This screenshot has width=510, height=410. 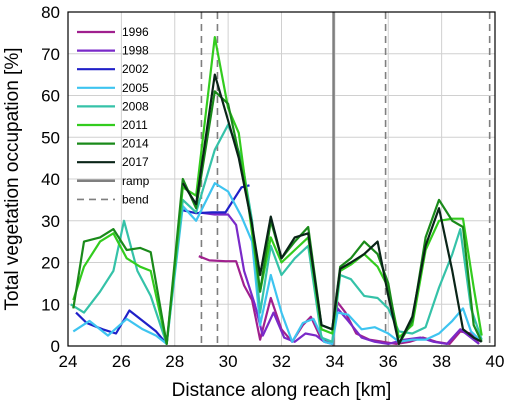 What do you see at coordinates (135, 32) in the screenshot?
I see `legend-label-1996: 1996` at bounding box center [135, 32].